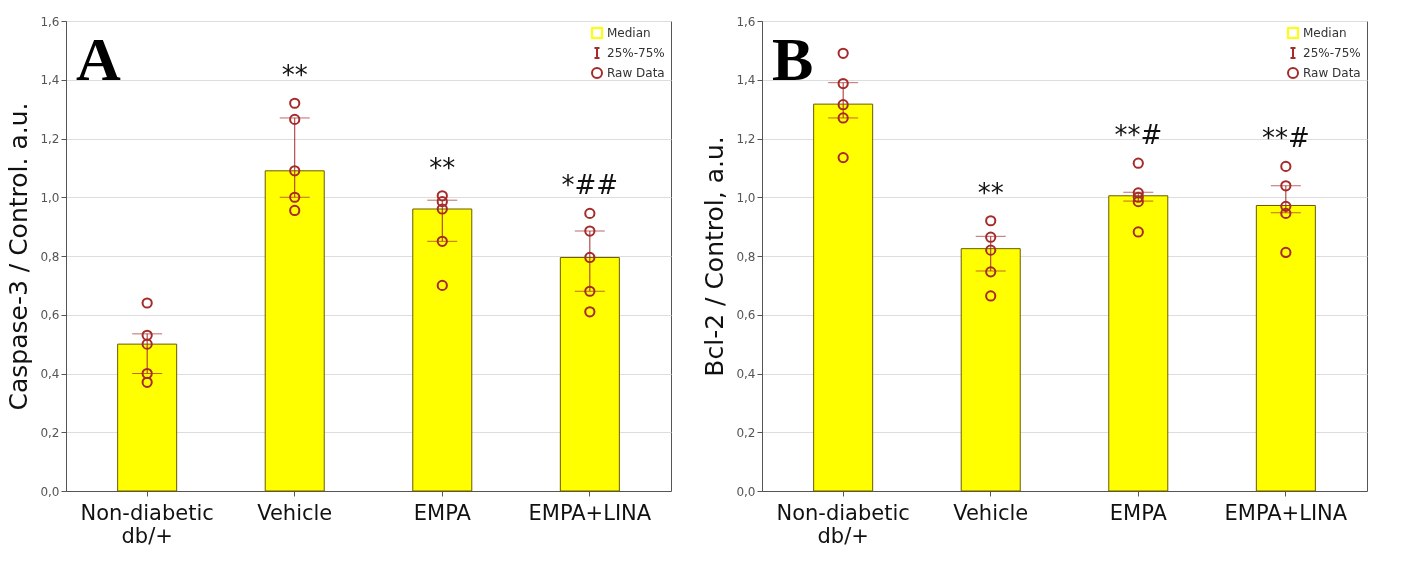 Image resolution: width=1415 pixels, height=566 pixels. What do you see at coordinates (715, 256) in the screenshot?
I see `y-axis-title: Bcl-2 / Control, a.u.` at bounding box center [715, 256].